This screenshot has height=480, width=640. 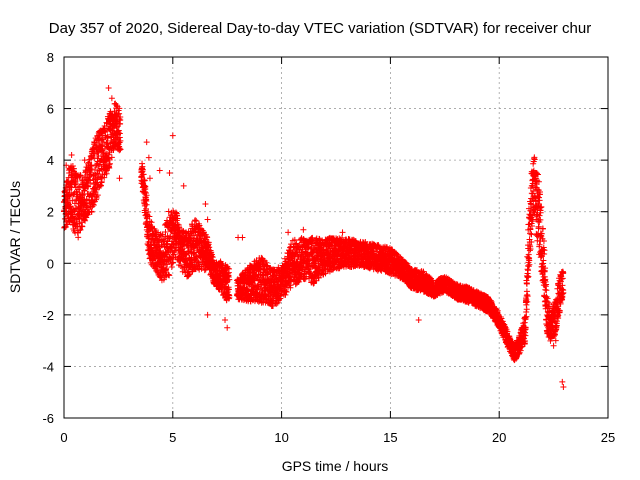 I want to click on x-tick-label: 15, so click(x=390, y=437).